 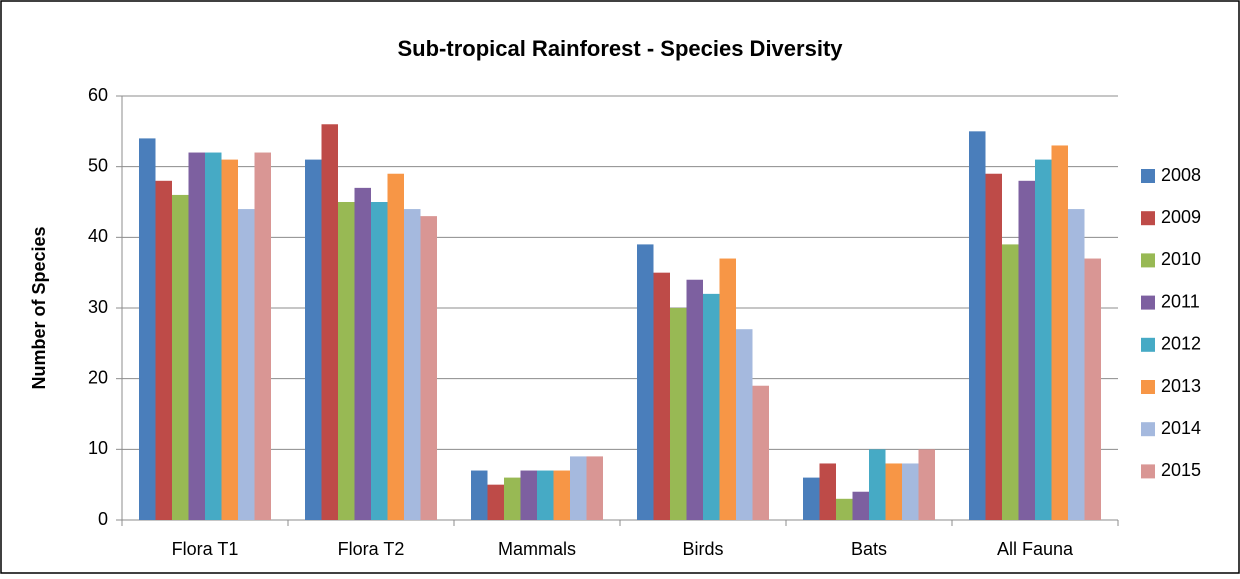 I want to click on legend-label: 2013, so click(x=1181, y=386).